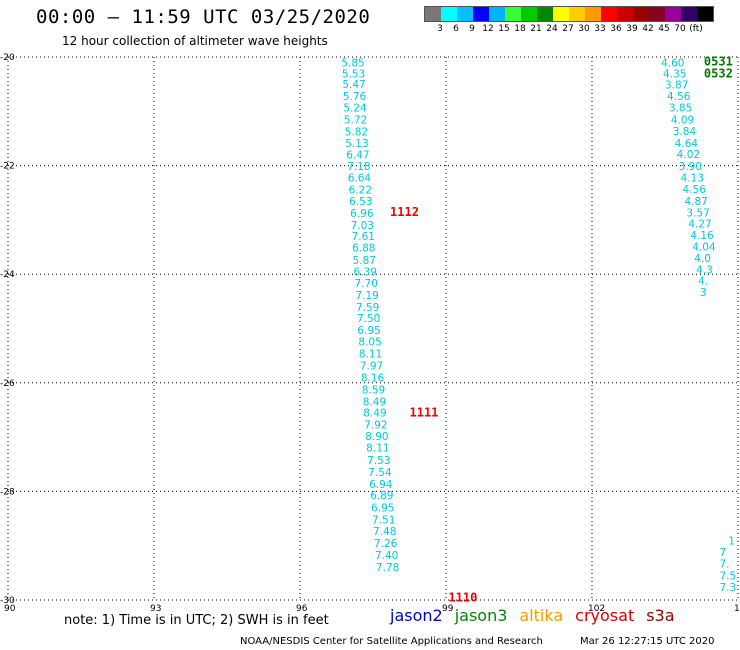  Describe the element at coordinates (375, 426) in the screenshot. I see `swh-value: 7.92` at that location.